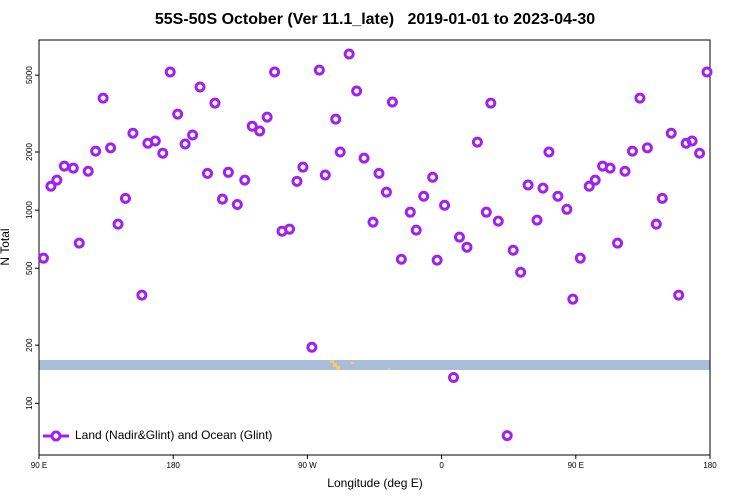  What do you see at coordinates (29, 210) in the screenshot?
I see `y-tick-label: 1000` at bounding box center [29, 210].